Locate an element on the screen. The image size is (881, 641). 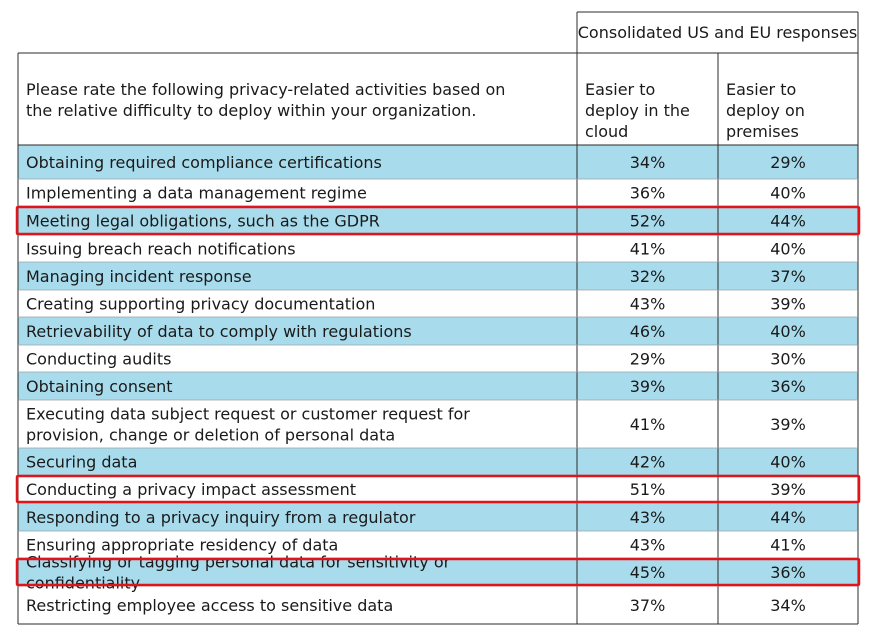
table-row-label: Conducting a privacy impact assessment is located at coordinates (191, 489).